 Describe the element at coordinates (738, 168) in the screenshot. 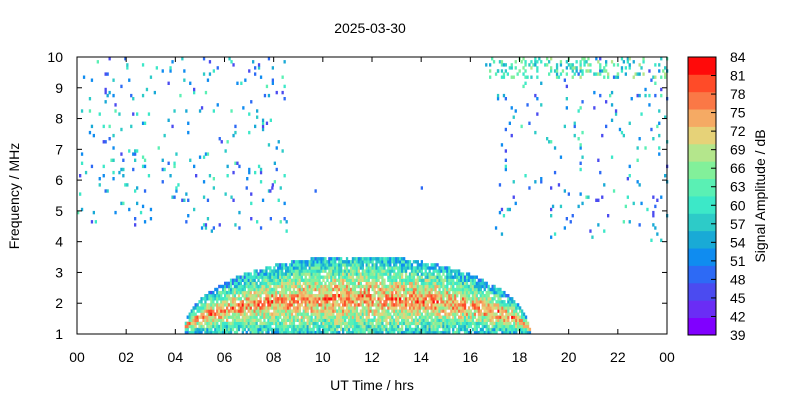

I see `colorbar-tick-label: 66` at that location.